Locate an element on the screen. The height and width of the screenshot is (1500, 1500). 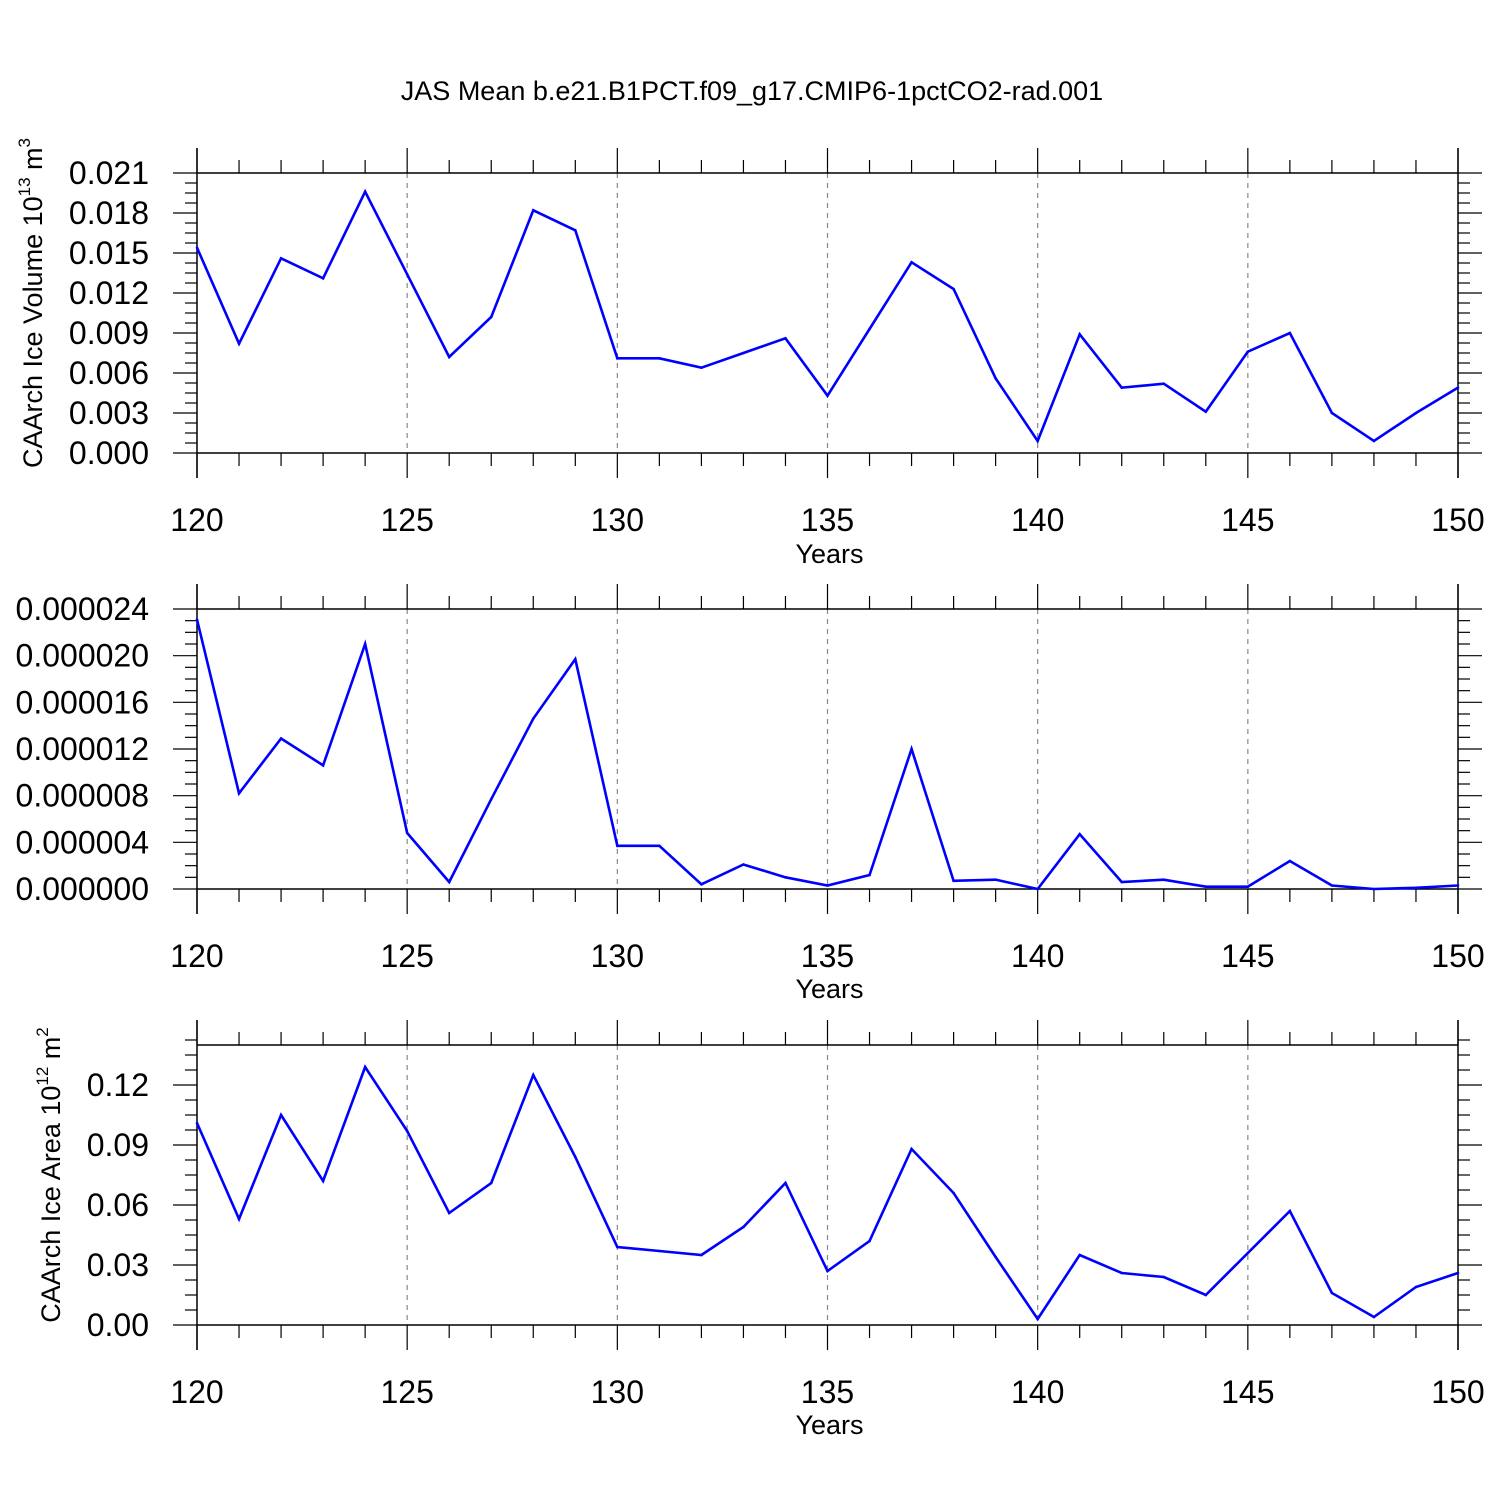
y-tick-label: 0.000016 is located at coordinates (82, 702).